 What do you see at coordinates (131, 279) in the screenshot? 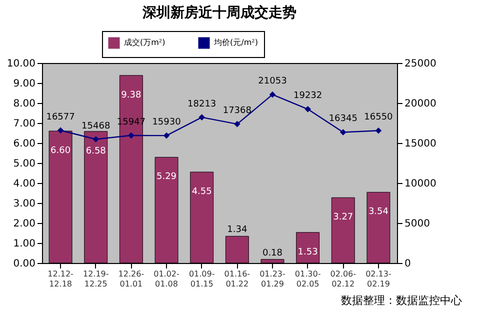
I see `x-tick-label: 12.26-01.01` at bounding box center [131, 279].